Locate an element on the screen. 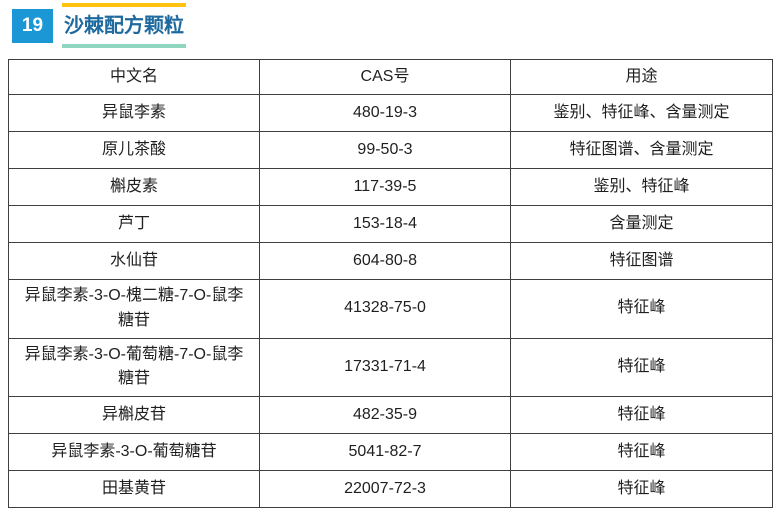 The image size is (778, 530). table-row: 田基黄苷 22007-72-3 特征峰 is located at coordinates (390, 489).